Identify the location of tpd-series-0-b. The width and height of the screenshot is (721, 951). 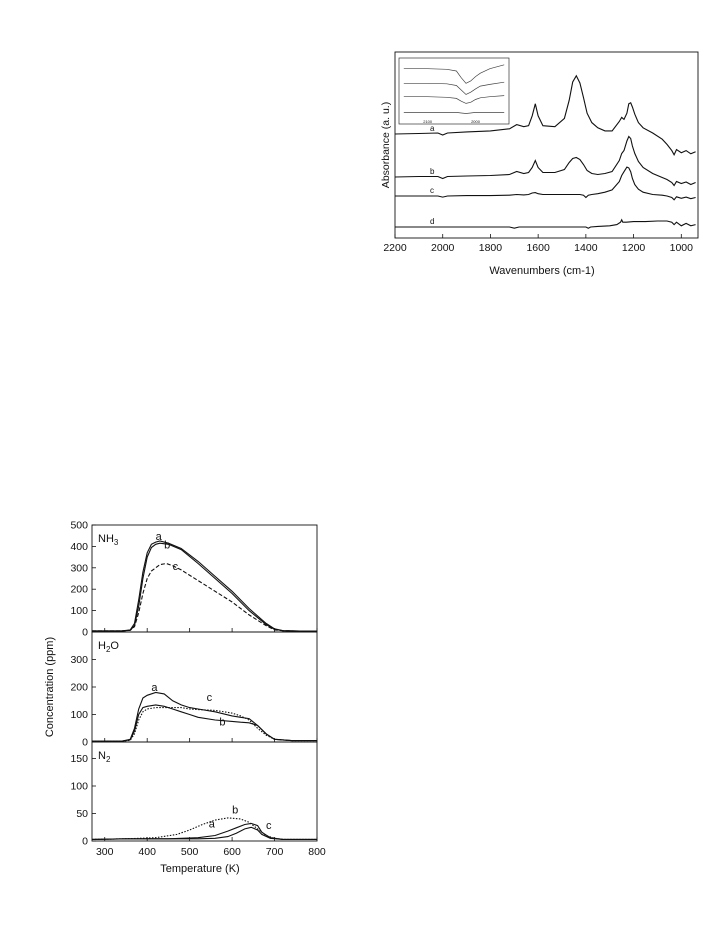
(204, 587).